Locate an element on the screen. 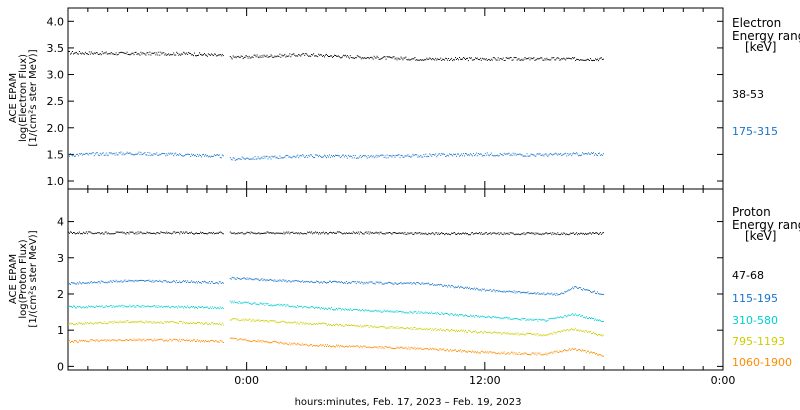 The width and height of the screenshot is (800, 410). proton-legend-title-3: [keV] is located at coordinates (760, 236).